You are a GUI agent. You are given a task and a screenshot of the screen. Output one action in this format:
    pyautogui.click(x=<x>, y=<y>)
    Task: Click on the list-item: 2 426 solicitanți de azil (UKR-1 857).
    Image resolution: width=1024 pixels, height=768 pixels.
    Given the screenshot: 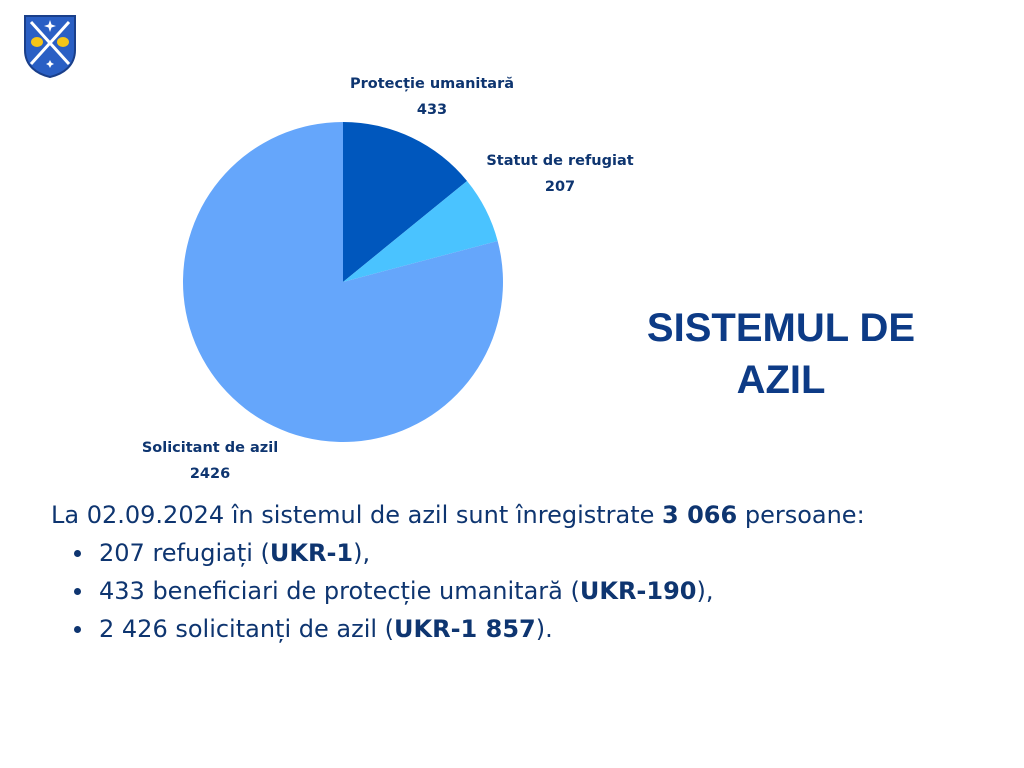 What is the action you would take?
    pyautogui.click(x=532, y=629)
    